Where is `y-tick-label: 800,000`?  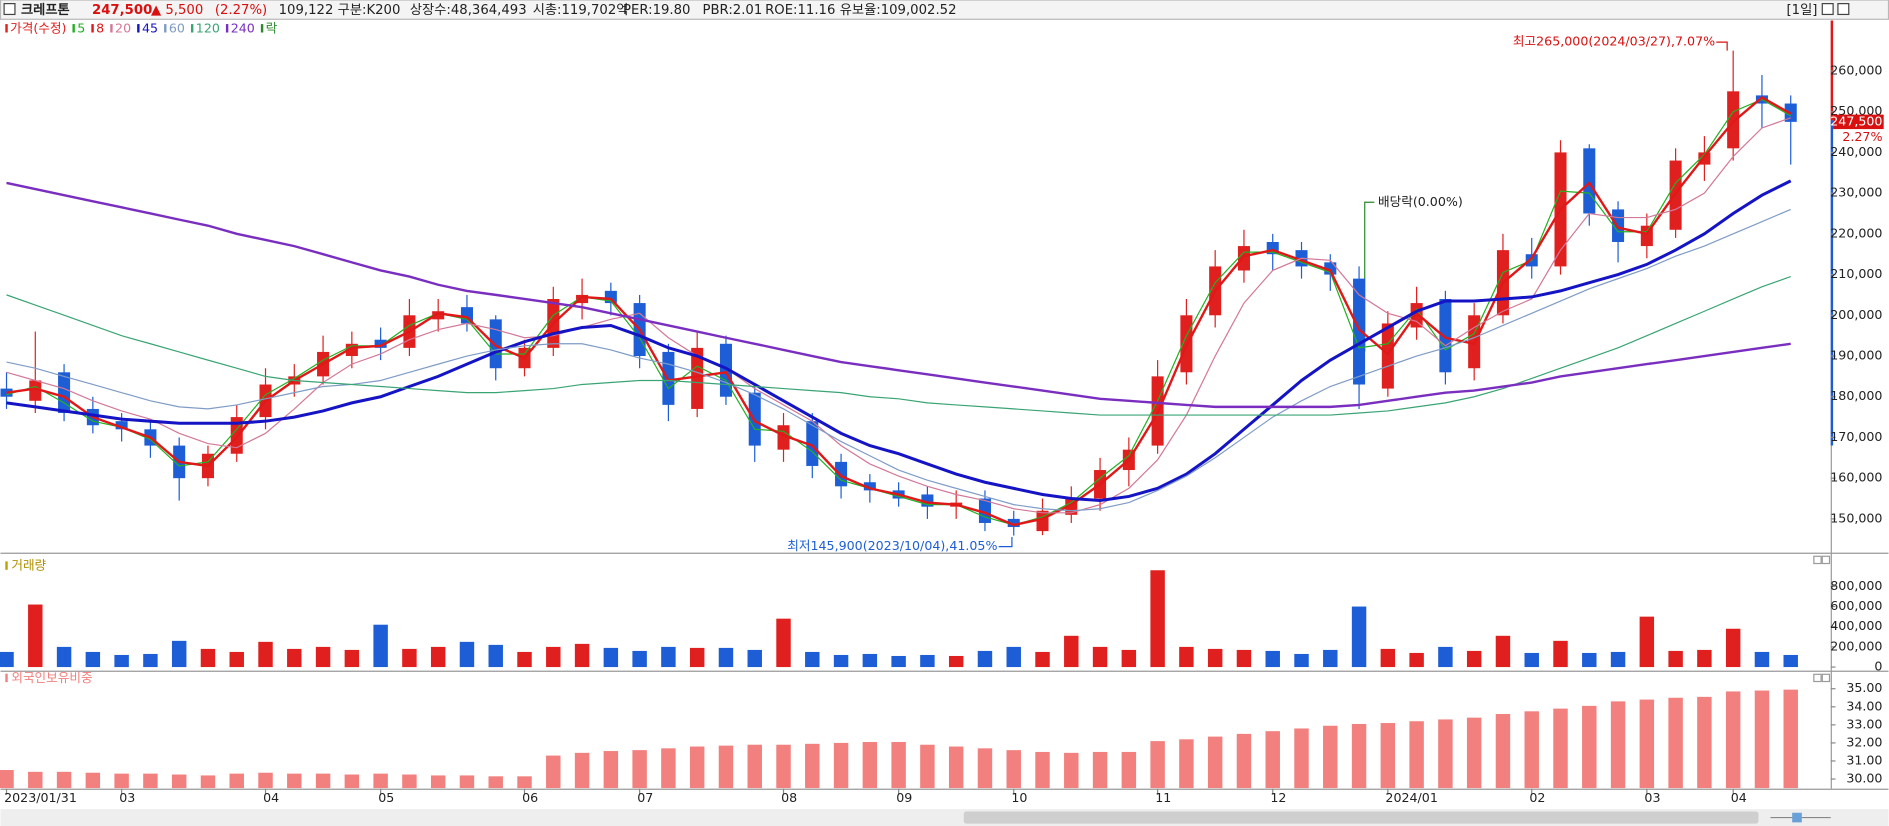
y-tick-label: 800,000 is located at coordinates (1856, 585).